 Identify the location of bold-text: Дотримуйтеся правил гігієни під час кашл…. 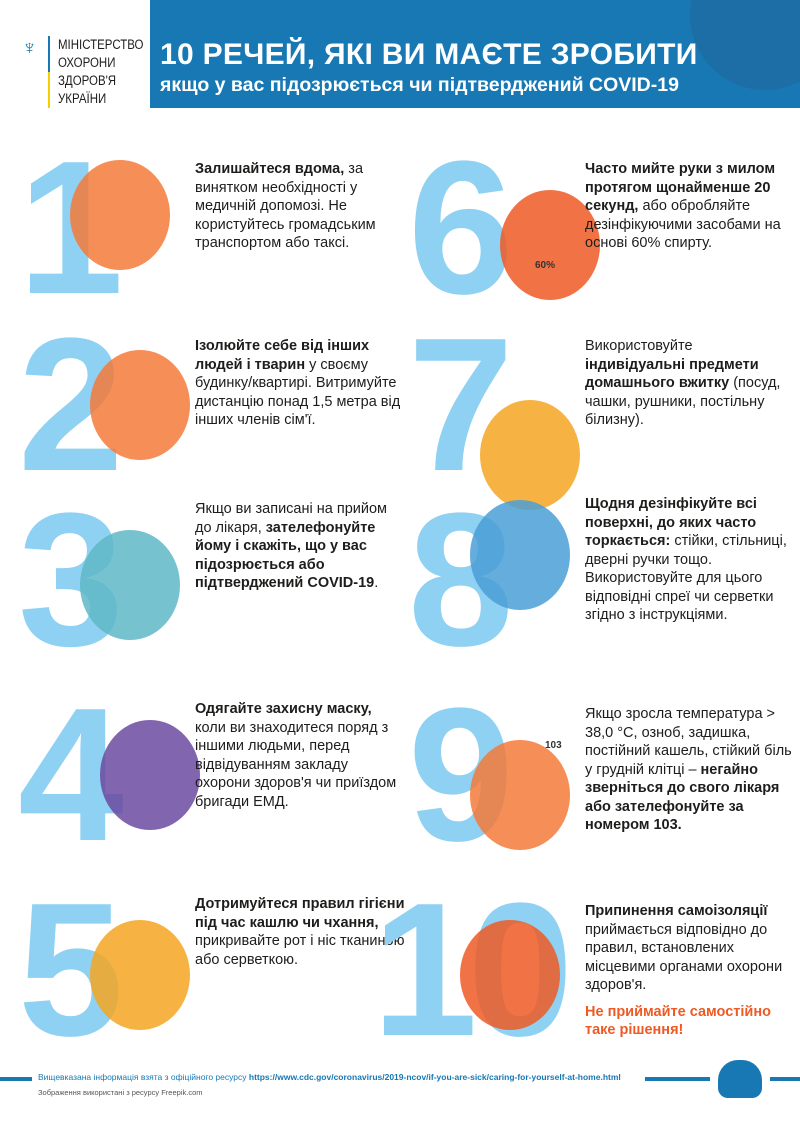
(300, 913).